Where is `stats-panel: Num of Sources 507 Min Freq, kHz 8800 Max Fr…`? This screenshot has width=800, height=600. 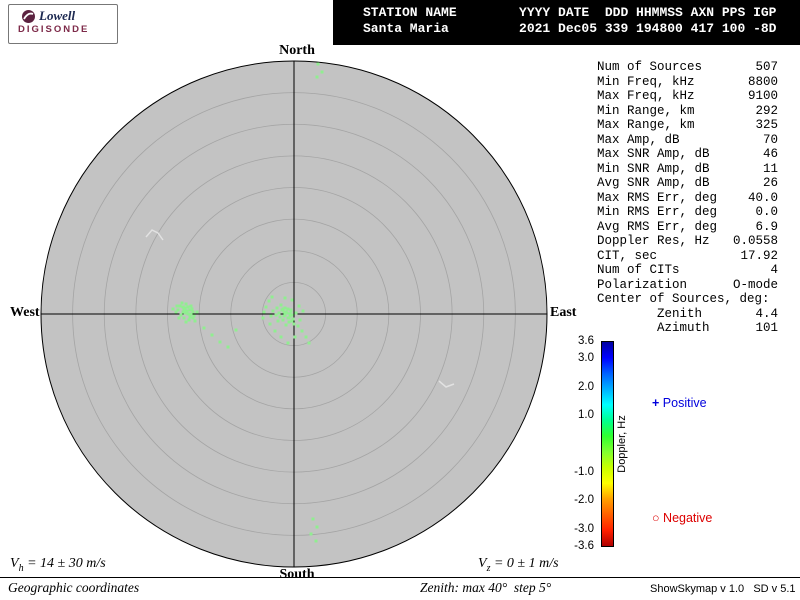
stats-panel: Num of Sources 507 Min Freq, kHz 8800 Max Fr… is located at coordinates (687, 198).